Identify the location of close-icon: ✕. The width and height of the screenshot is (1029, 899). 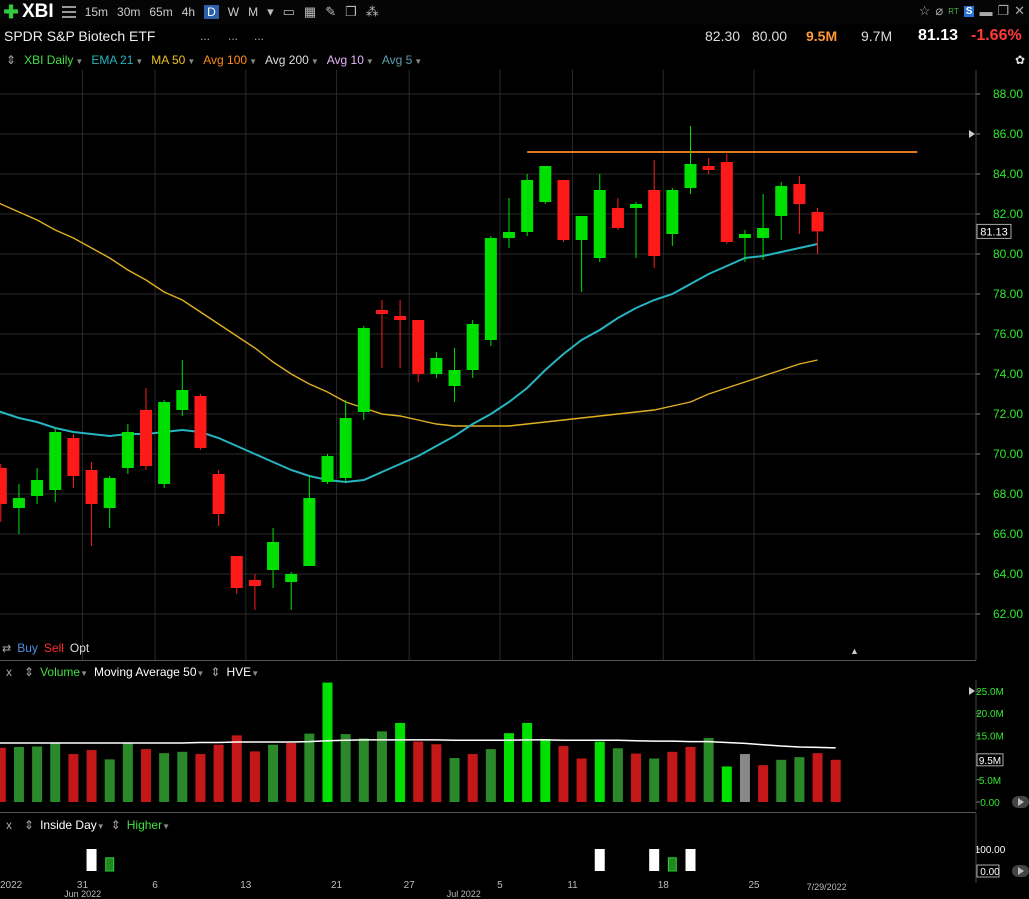
(1019, 10).